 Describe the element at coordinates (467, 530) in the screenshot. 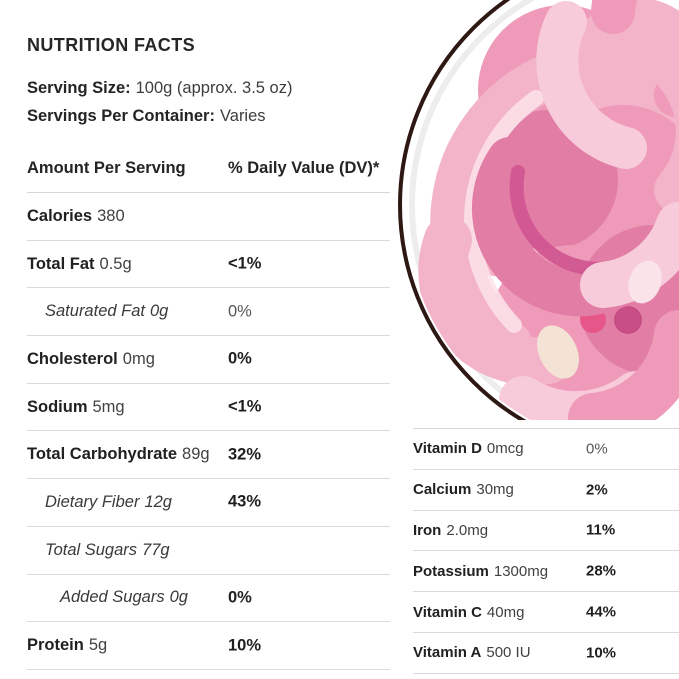

I see `nutrient-amount: 2.0mg` at that location.